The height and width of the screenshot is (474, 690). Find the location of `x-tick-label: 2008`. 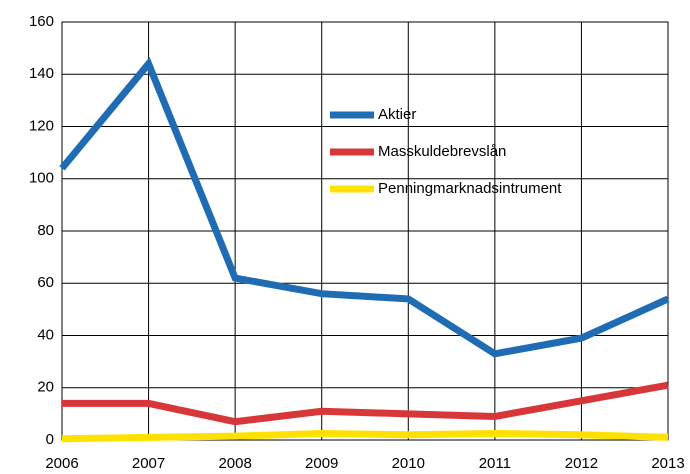

x-tick-label: 2008 is located at coordinates (234, 463).